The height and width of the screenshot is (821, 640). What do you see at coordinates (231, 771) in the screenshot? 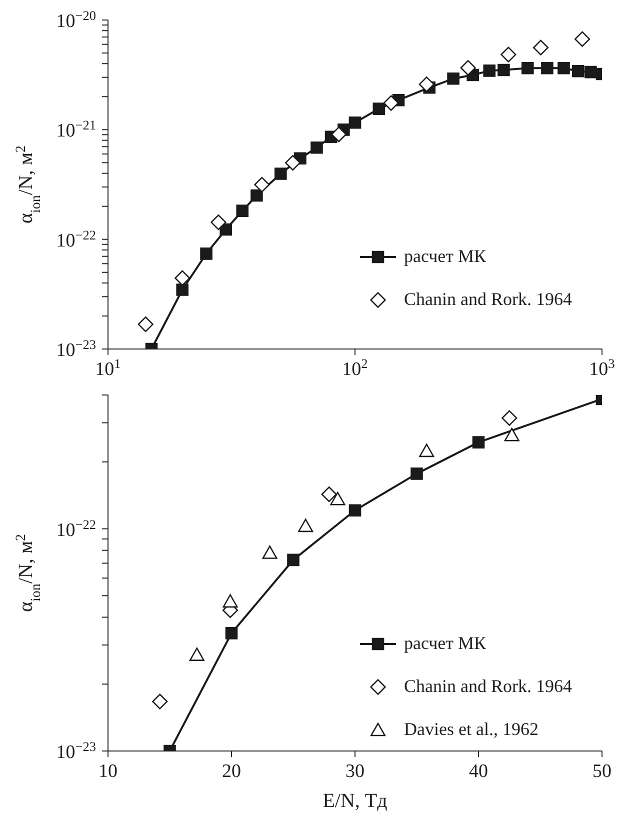
I see `x-tick-label: 20` at bounding box center [231, 771].